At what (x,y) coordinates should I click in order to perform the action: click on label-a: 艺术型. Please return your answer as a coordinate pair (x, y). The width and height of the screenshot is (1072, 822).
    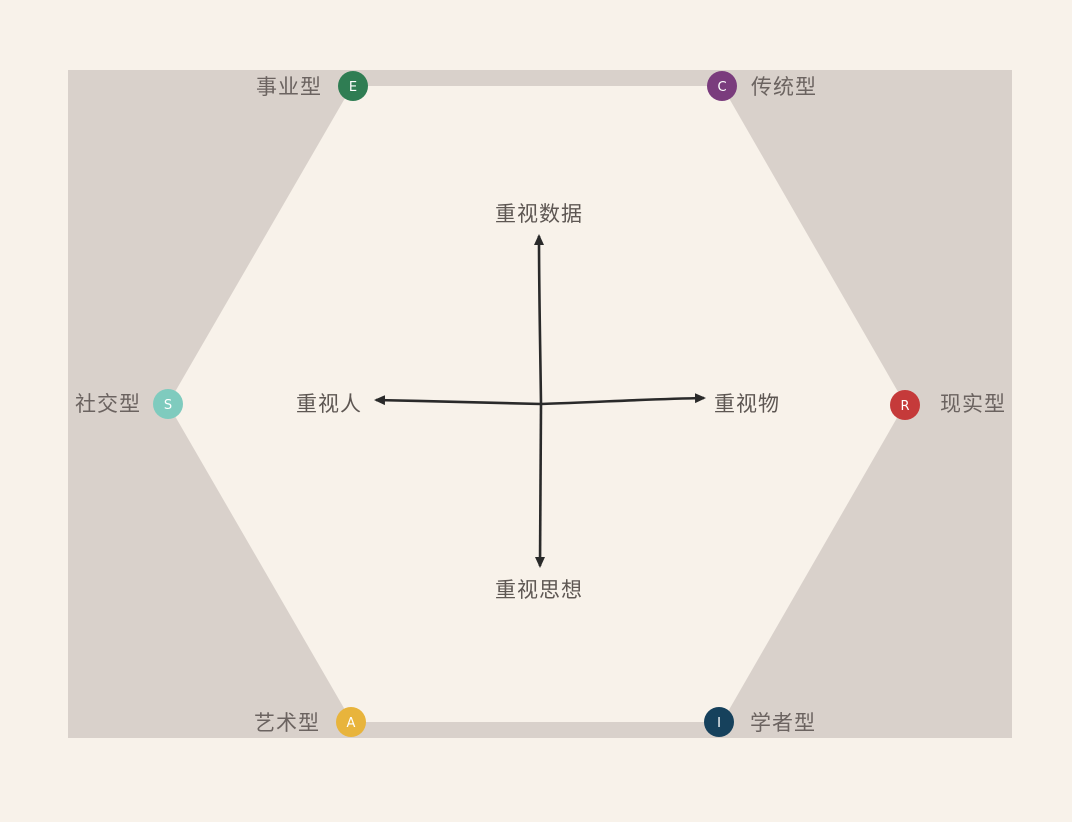
    Looking at the image, I should click on (287, 723).